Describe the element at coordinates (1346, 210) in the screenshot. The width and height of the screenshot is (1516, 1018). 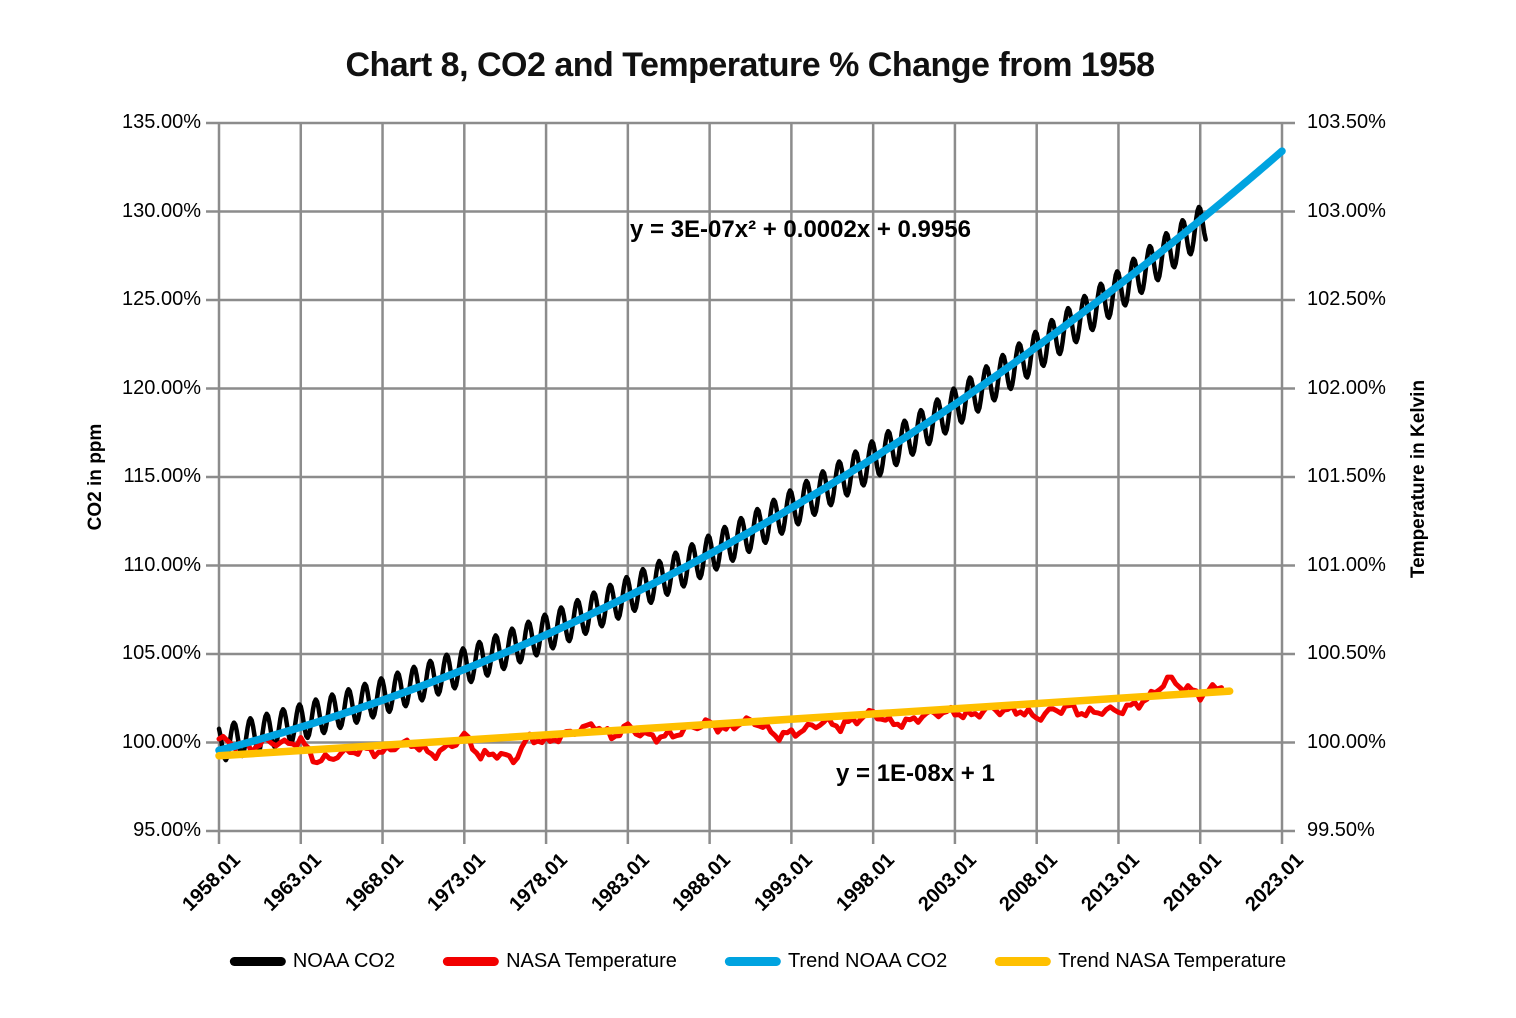
I see `right-axis-tick-label: 103.00%` at that location.